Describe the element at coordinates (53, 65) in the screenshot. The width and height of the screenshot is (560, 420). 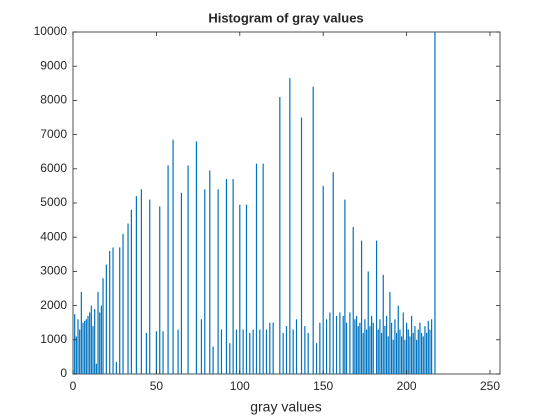
I see `y-tick-label: 9000` at that location.